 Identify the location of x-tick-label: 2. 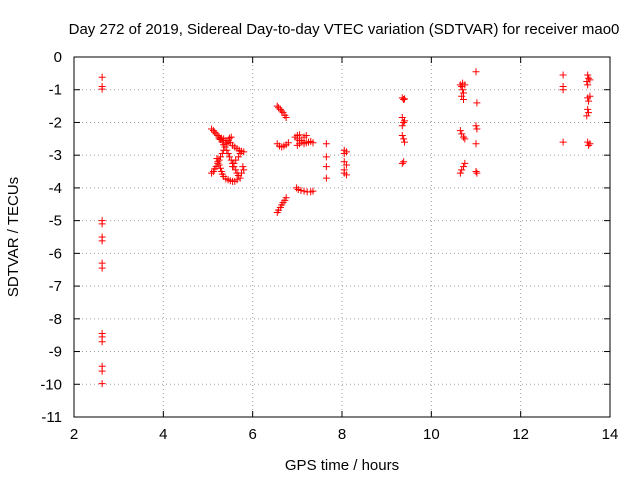
(74, 434).